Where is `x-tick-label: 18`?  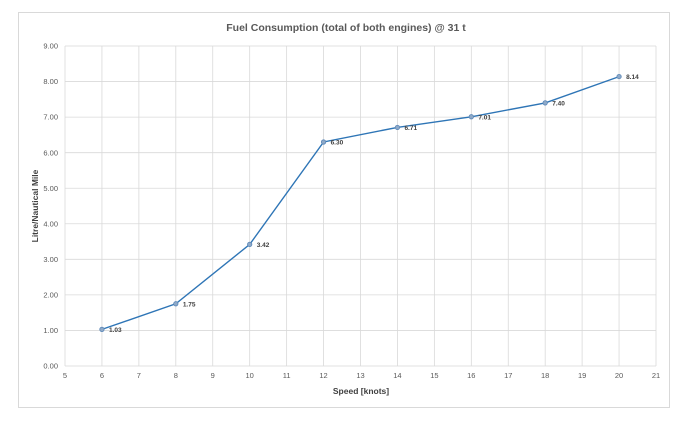
x-tick-label: 18 is located at coordinates (545, 375).